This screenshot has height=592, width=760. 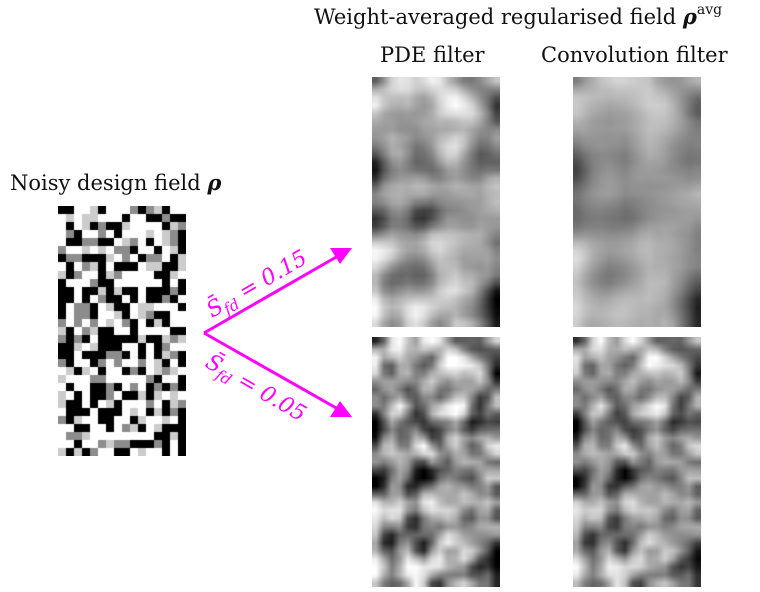 What do you see at coordinates (109, 183) in the screenshot?
I see `noisy-field-label-text: Noisy design field` at bounding box center [109, 183].